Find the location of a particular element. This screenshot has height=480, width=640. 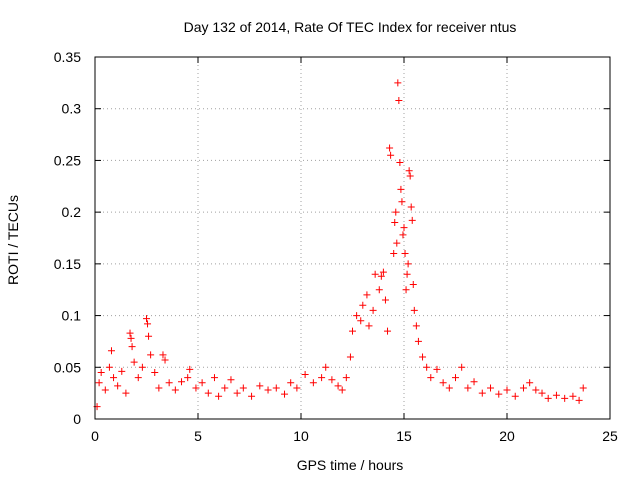

y-tick-label: 0.3 is located at coordinates (72, 109).